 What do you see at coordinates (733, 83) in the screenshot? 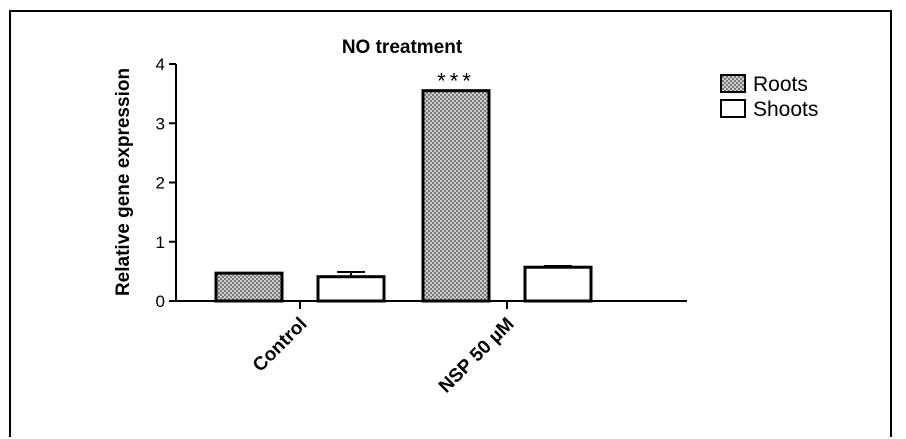
I see `legend-swatch-roots` at bounding box center [733, 83].